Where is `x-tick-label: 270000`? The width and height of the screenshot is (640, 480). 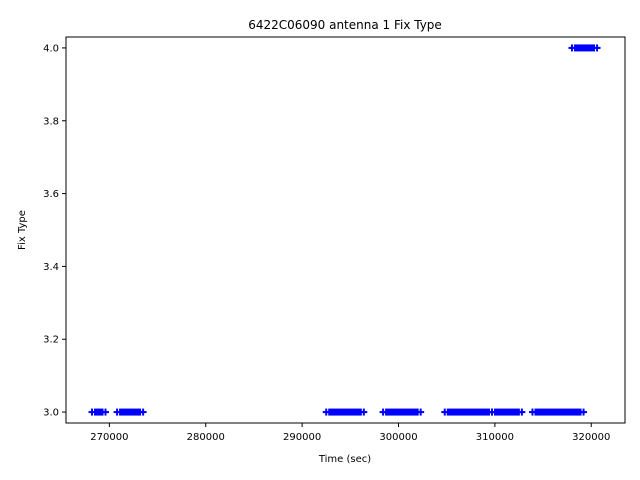 x-tick-label: 270000 is located at coordinates (109, 437).